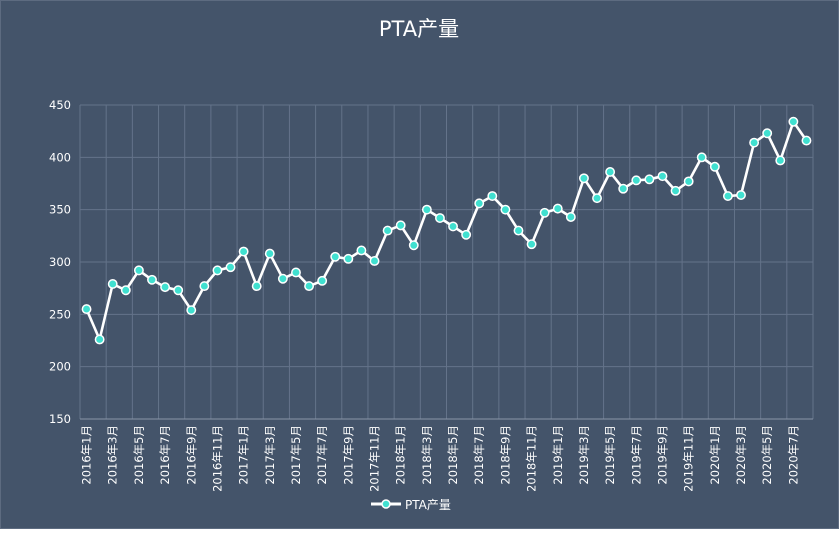 Image resolution: width=839 pixels, height=537 pixels. I want to click on x-tick-label: 2016年11月, so click(217, 458).